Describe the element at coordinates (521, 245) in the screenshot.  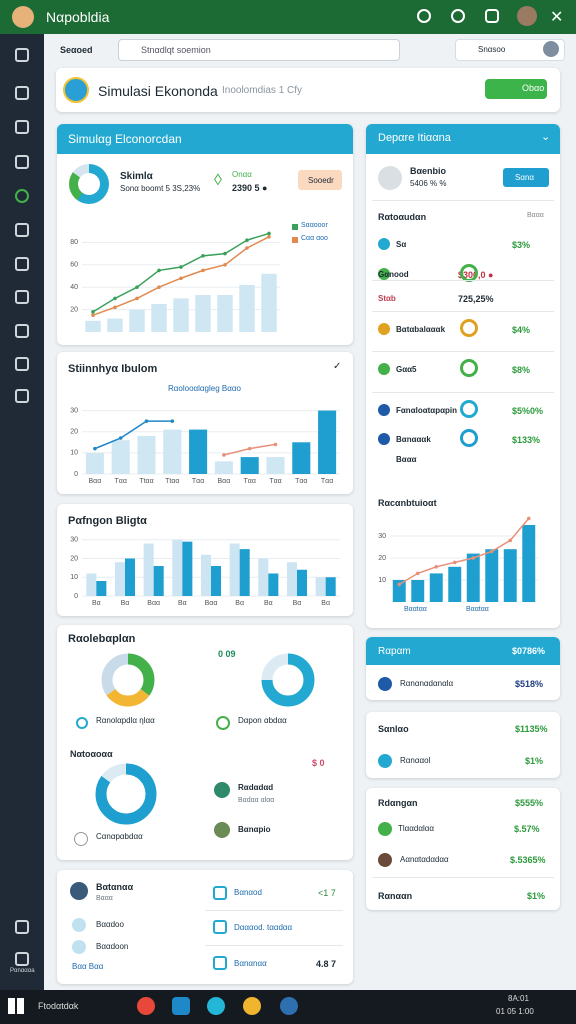
I see `row-value: $3%` at that location.